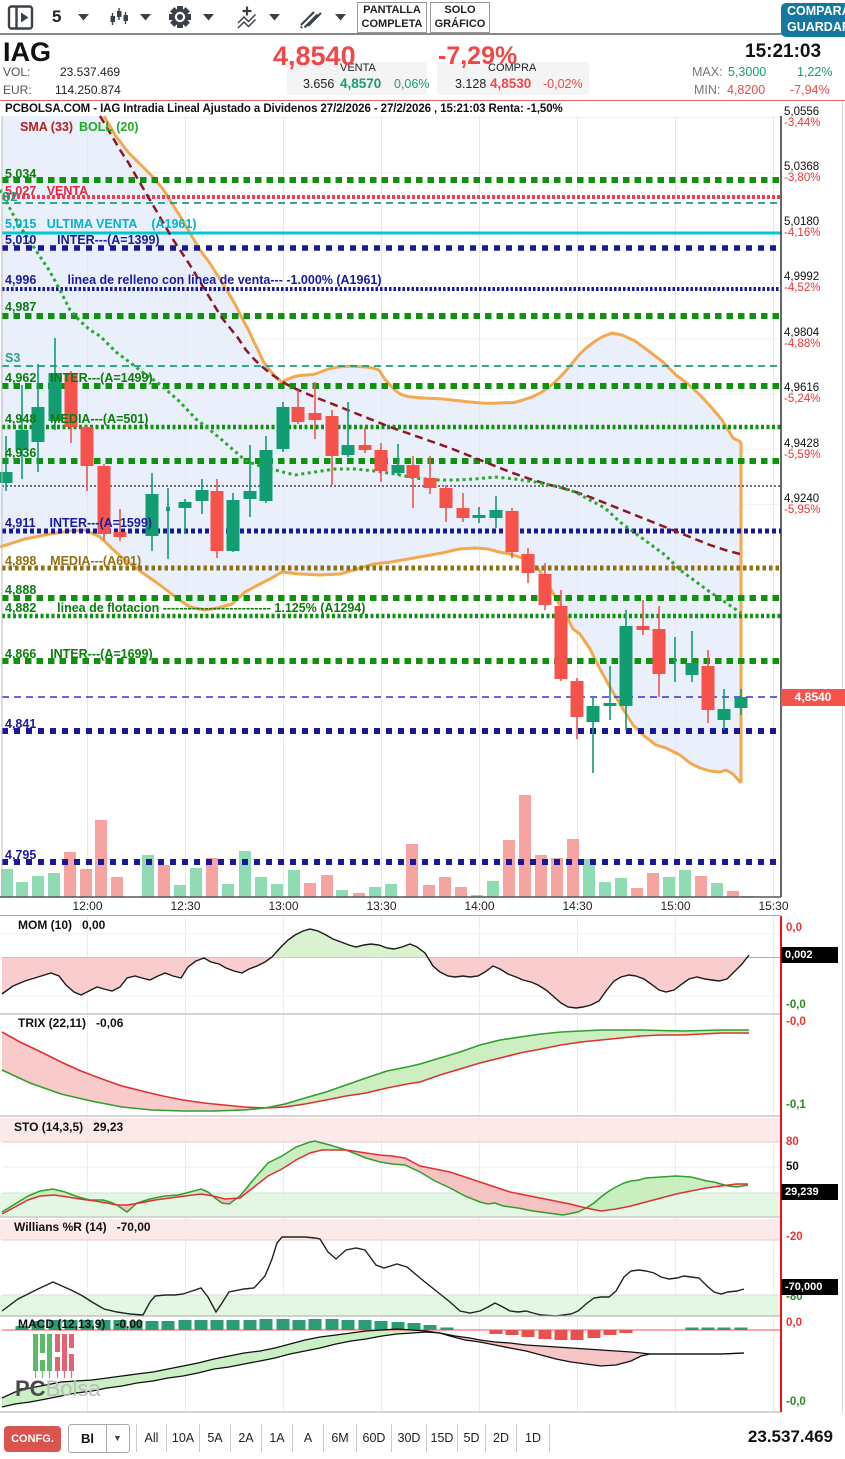 The image size is (845, 1459). I want to click on svg-text: 14:30, so click(577, 906).